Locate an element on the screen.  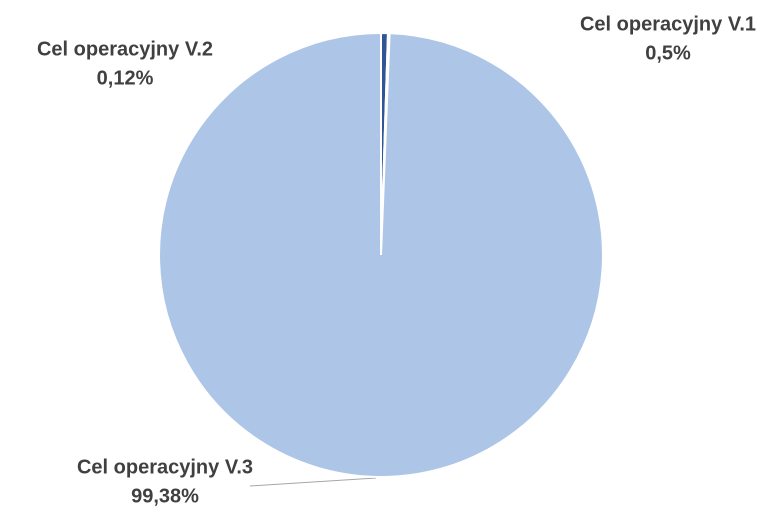
data-label-name: Cel operacyjny V.1 is located at coordinates (668, 24).